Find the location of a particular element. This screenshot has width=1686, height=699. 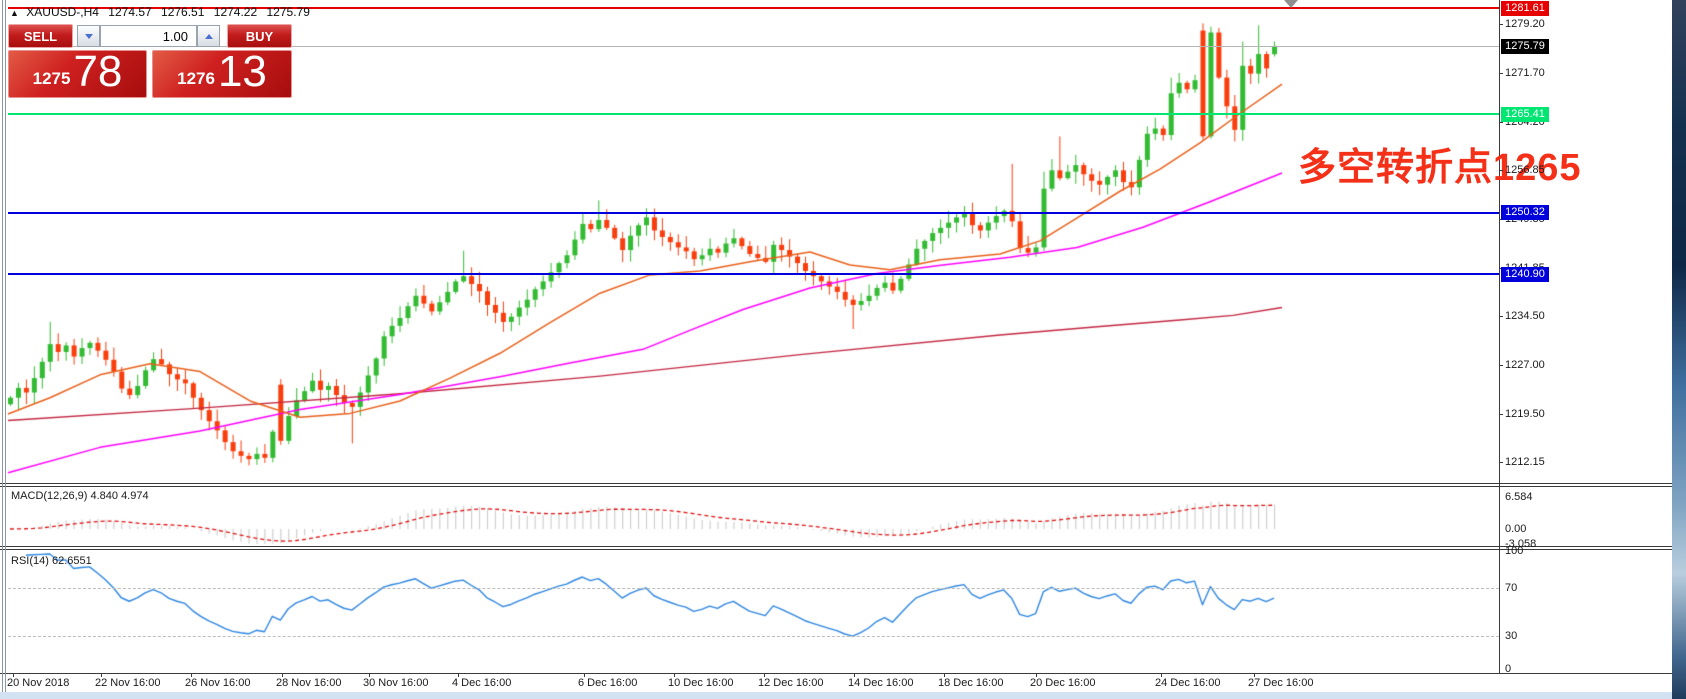

rsi-scale-label: 70 is located at coordinates (1511, 587).